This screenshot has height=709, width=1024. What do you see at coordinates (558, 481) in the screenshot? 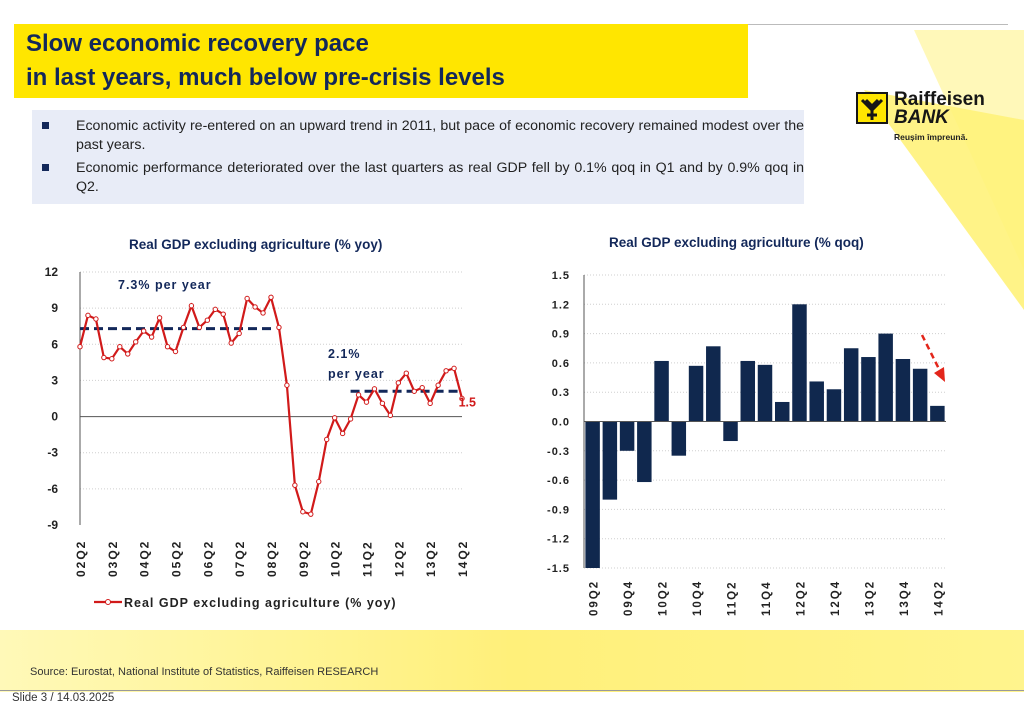
I see `y-tick-label: -0.6` at bounding box center [558, 481].